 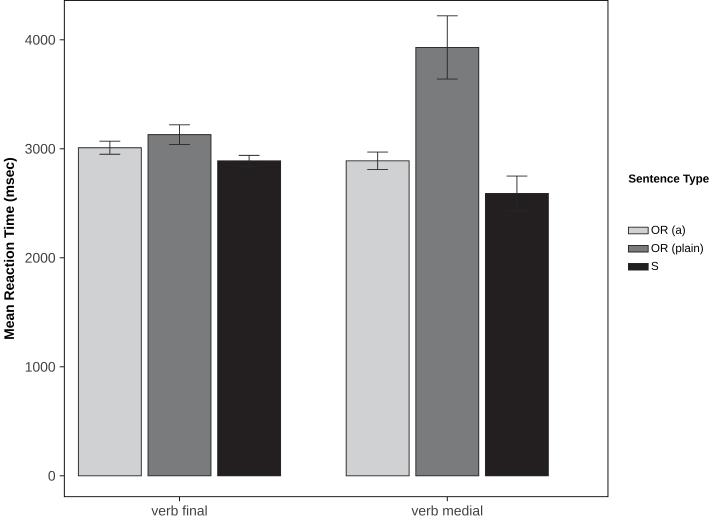 What do you see at coordinates (40, 39) in the screenshot?
I see `y-tick-label: 4000` at bounding box center [40, 39].